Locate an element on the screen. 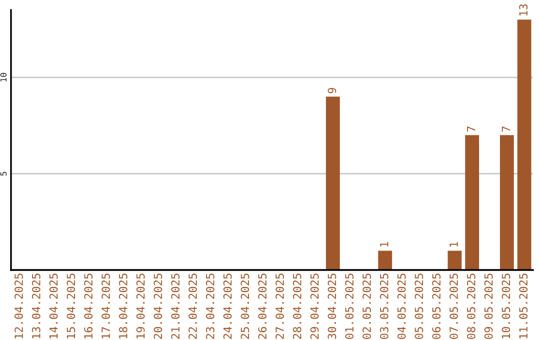 Image resolution: width=540 pixels, height=340 pixels. data-label: 9 is located at coordinates (332, 91).